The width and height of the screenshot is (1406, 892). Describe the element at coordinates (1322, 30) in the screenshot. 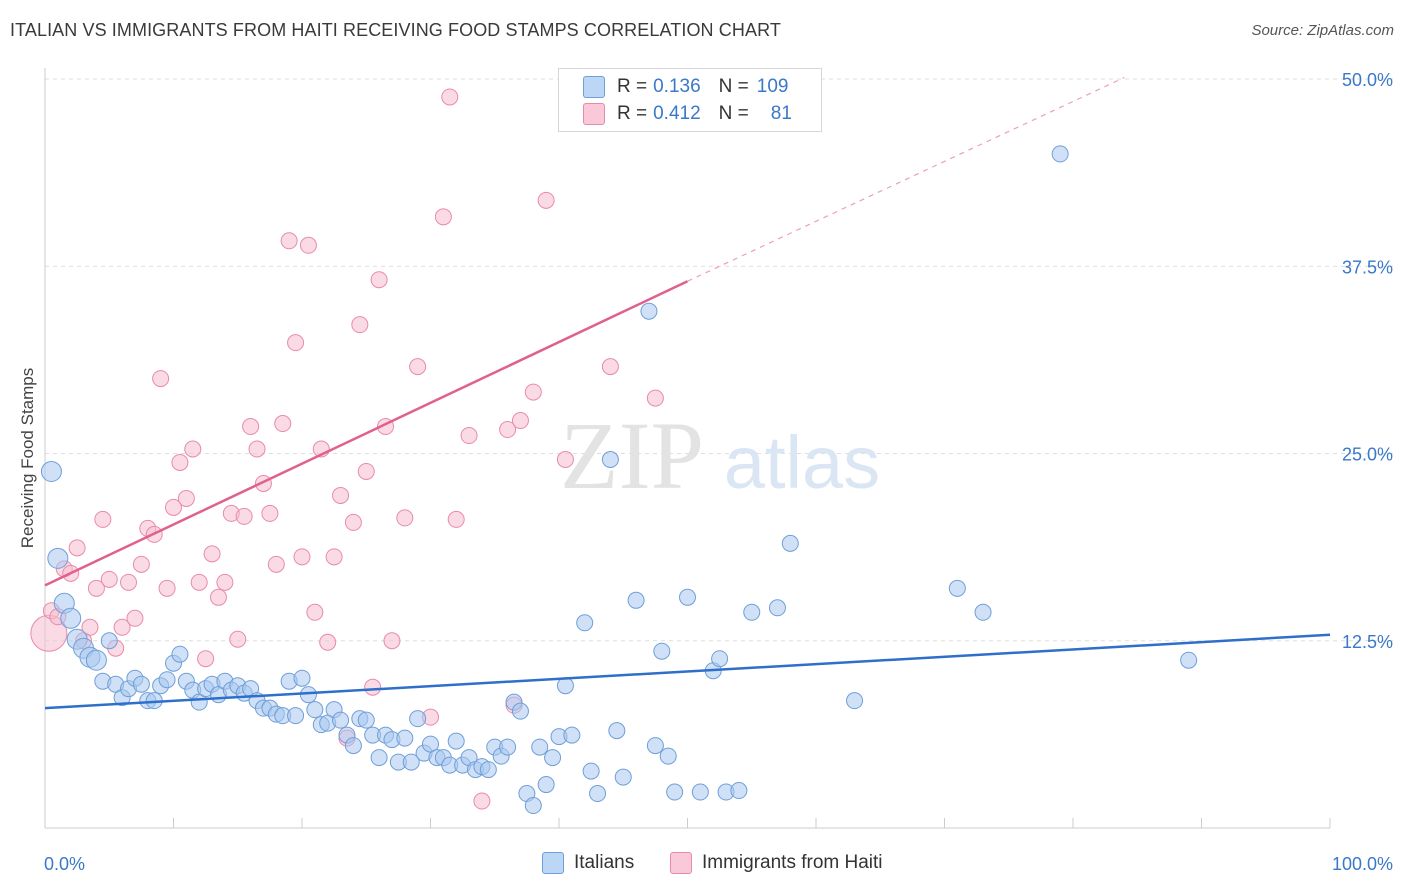

I see `source-label: Source: ZipAtlas.com` at that location.